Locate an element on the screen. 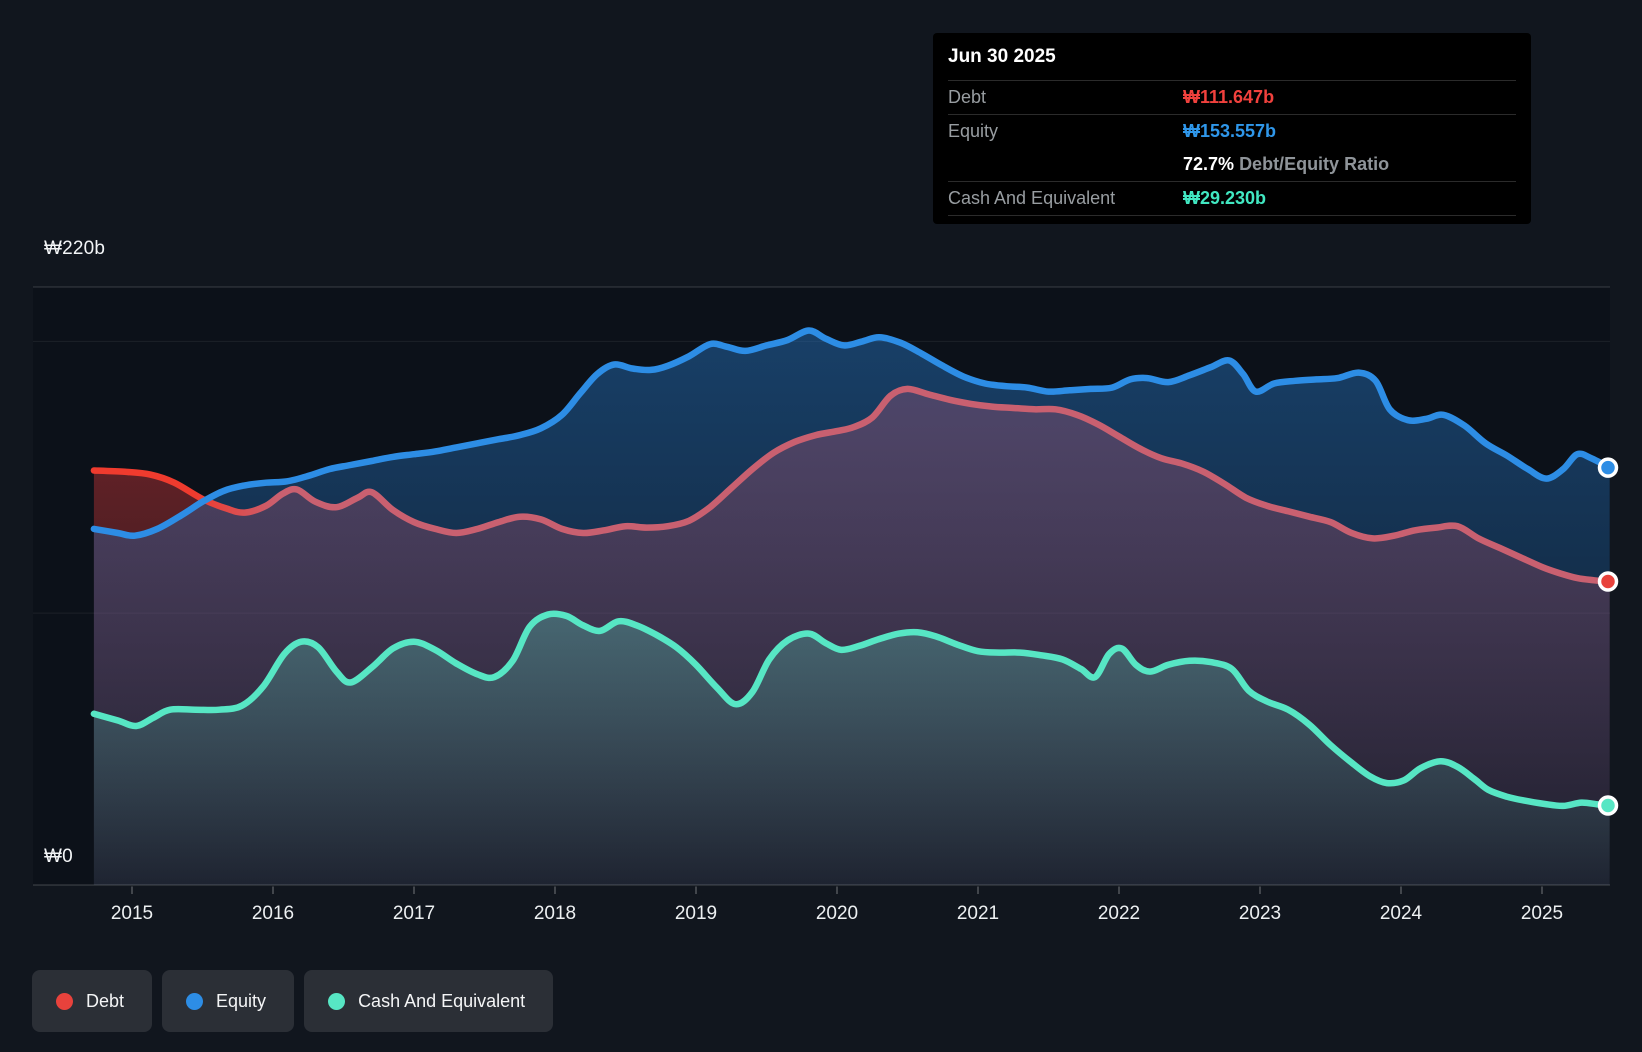 The height and width of the screenshot is (1052, 1642). legend-chip-equity: Equity is located at coordinates (228, 1001).